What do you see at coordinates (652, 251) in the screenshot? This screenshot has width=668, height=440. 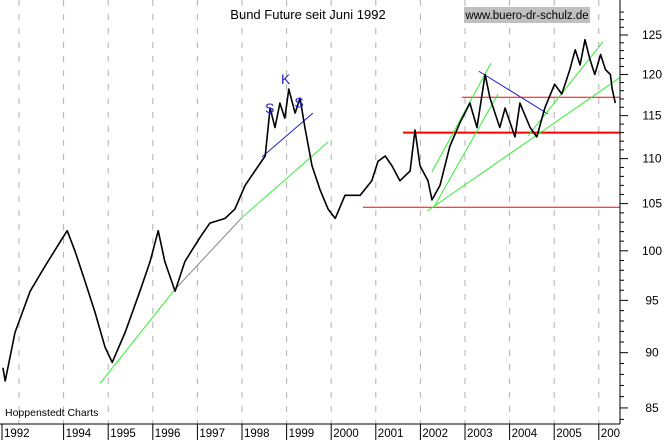 I see `y-tick-label: 100` at bounding box center [652, 251].